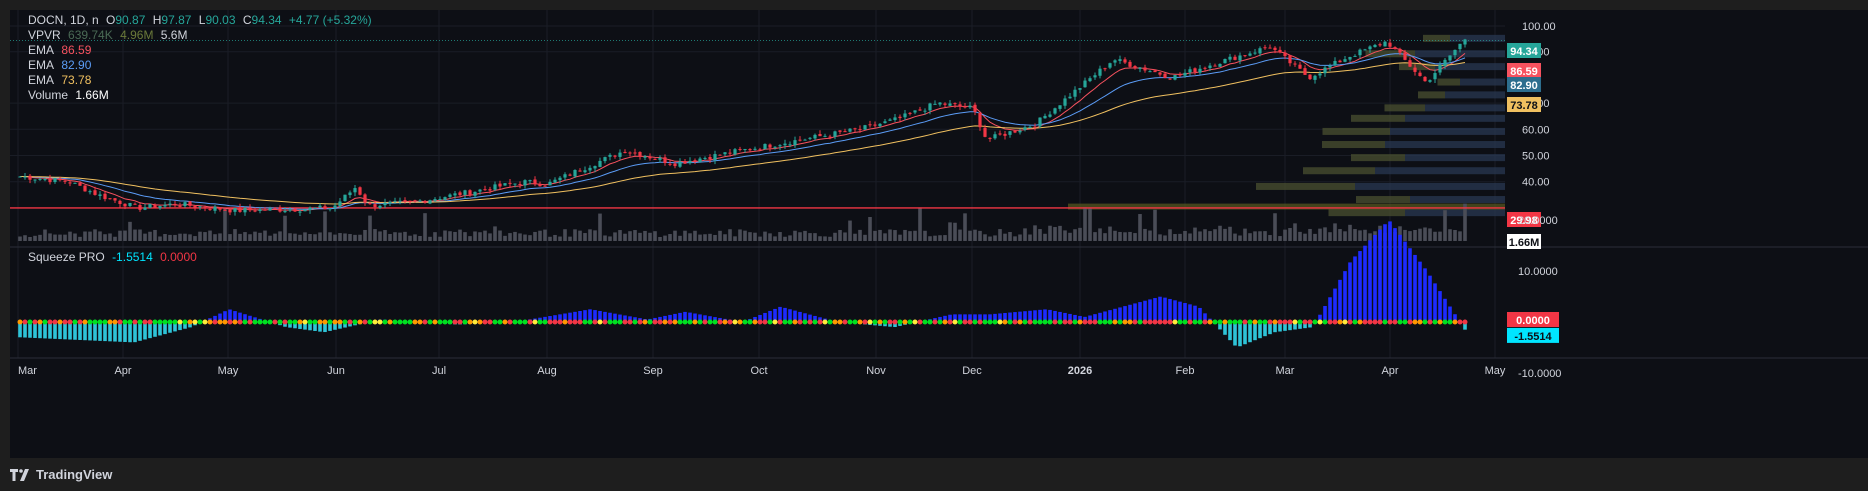 The width and height of the screenshot is (1868, 491). I want to click on low-label: L, so click(202, 20).